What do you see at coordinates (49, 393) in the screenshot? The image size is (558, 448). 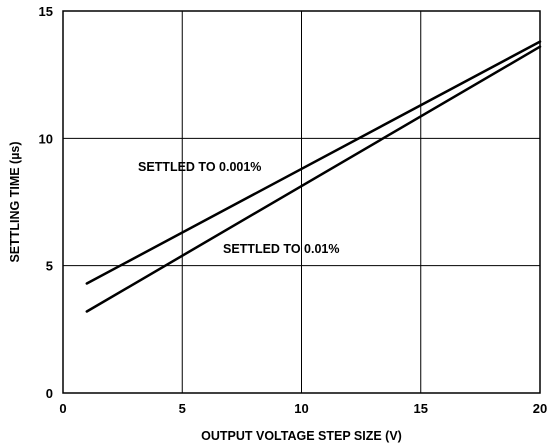 I see `y-tick-label: 0` at bounding box center [49, 393].